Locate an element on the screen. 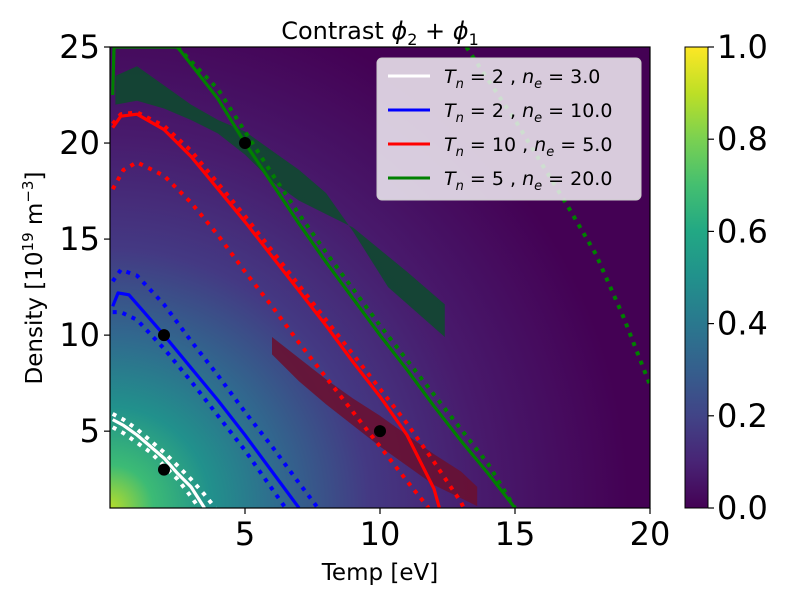 This screenshot has height=600, width=800. legend-box is located at coordinates (509, 129).